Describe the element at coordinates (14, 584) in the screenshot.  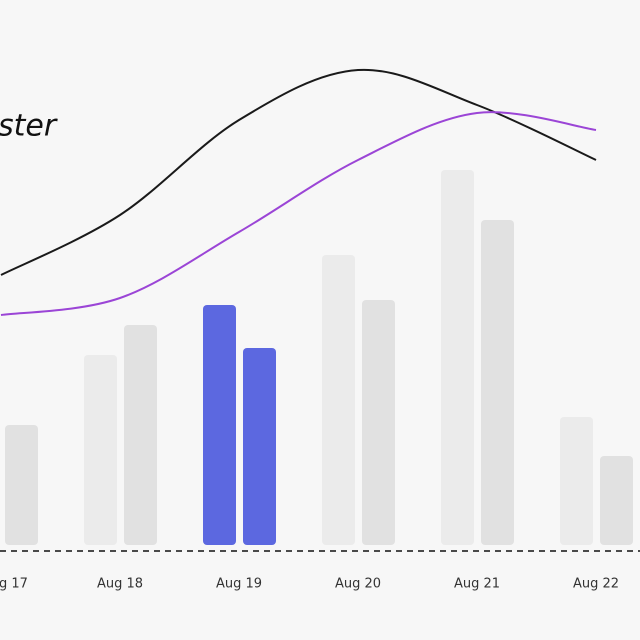
I see `x-tick-label: g 17` at that location.